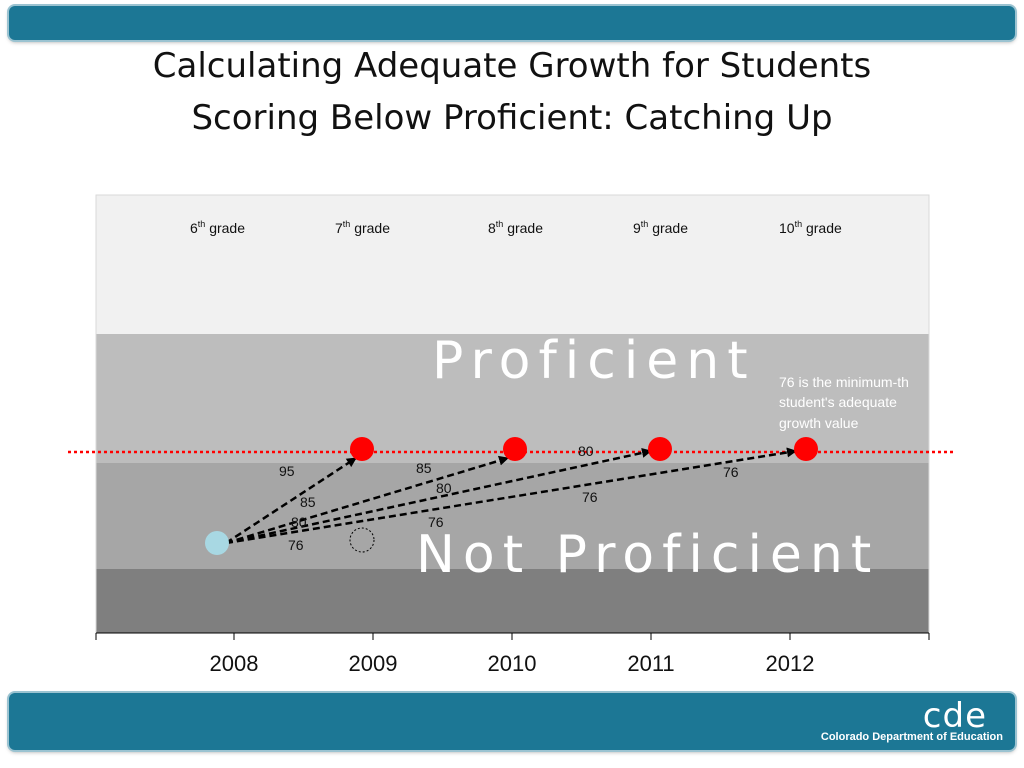 This screenshot has width=1024, height=768. Describe the element at coordinates (287, 471) in the screenshot. I see `growth-label-2009-95: 95` at that location.